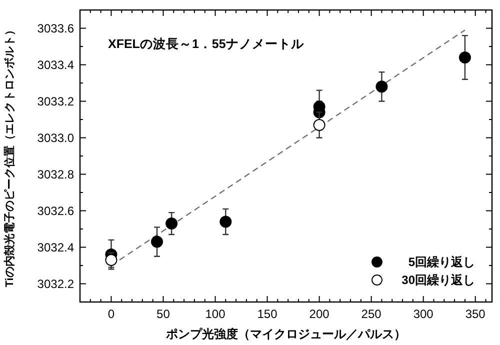  What do you see at coordinates (55, 28) in the screenshot?
I see `y-tick-label: 3033.6` at bounding box center [55, 28].